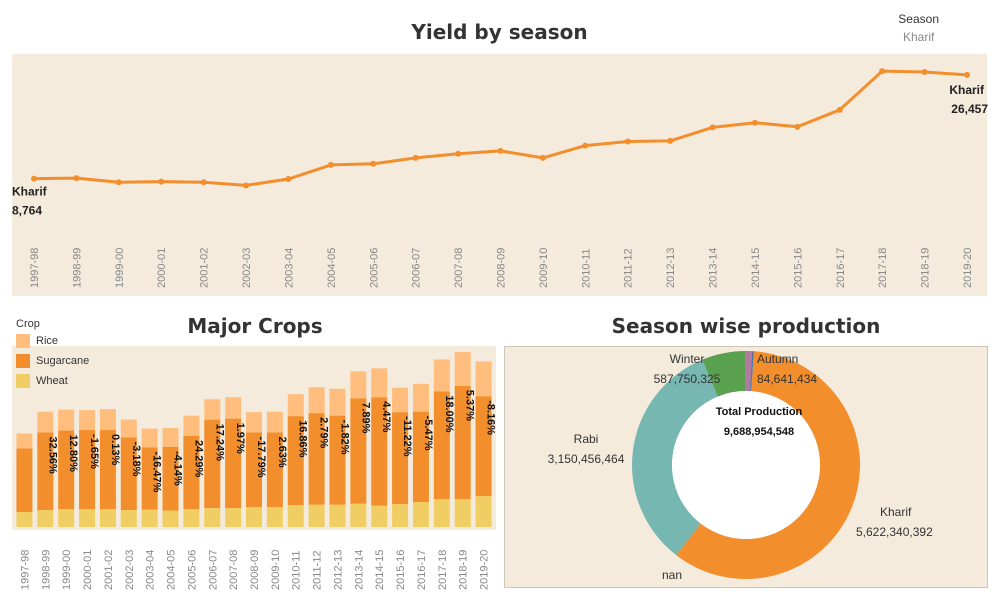  What do you see at coordinates (629, 268) in the screenshot?
I see `x-tick-label: 2011-12` at bounding box center [629, 268].